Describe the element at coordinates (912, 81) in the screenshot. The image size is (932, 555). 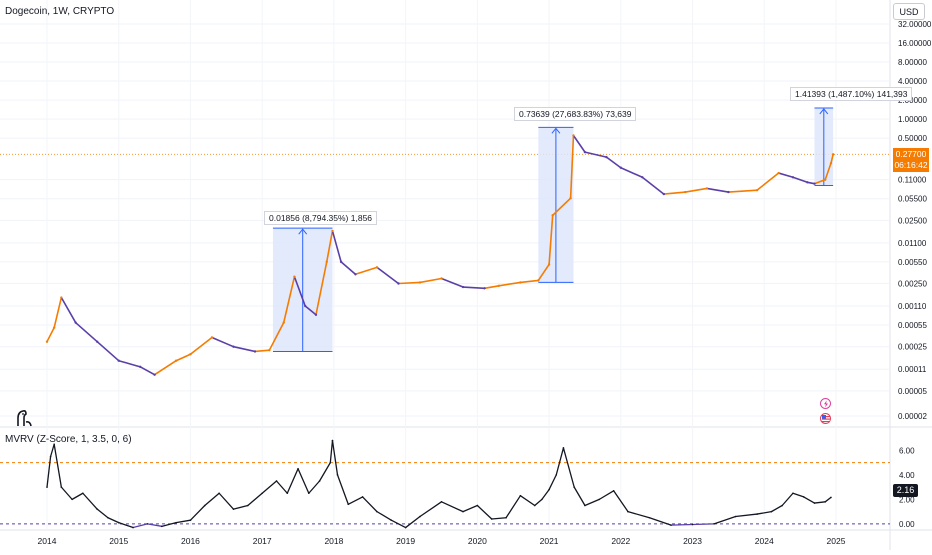
I see `price-axis-label: 4.00000` at that location.